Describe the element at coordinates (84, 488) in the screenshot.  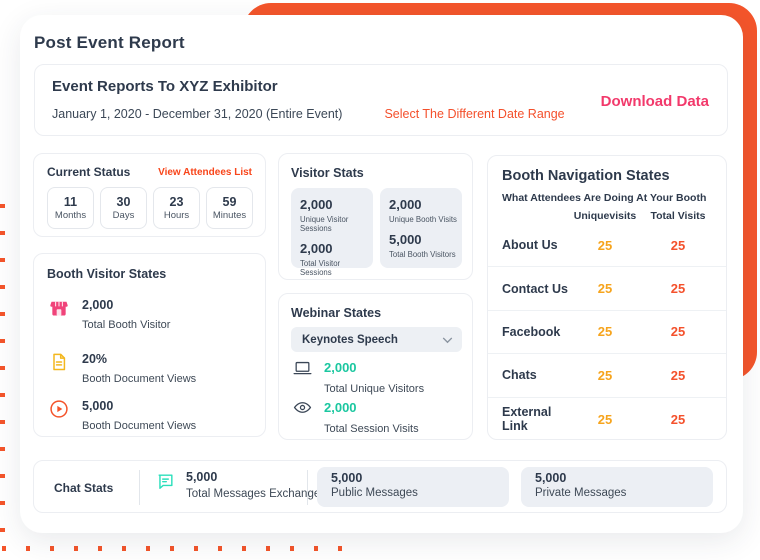
I see `chat-stats-title: Chat Stats` at that location.